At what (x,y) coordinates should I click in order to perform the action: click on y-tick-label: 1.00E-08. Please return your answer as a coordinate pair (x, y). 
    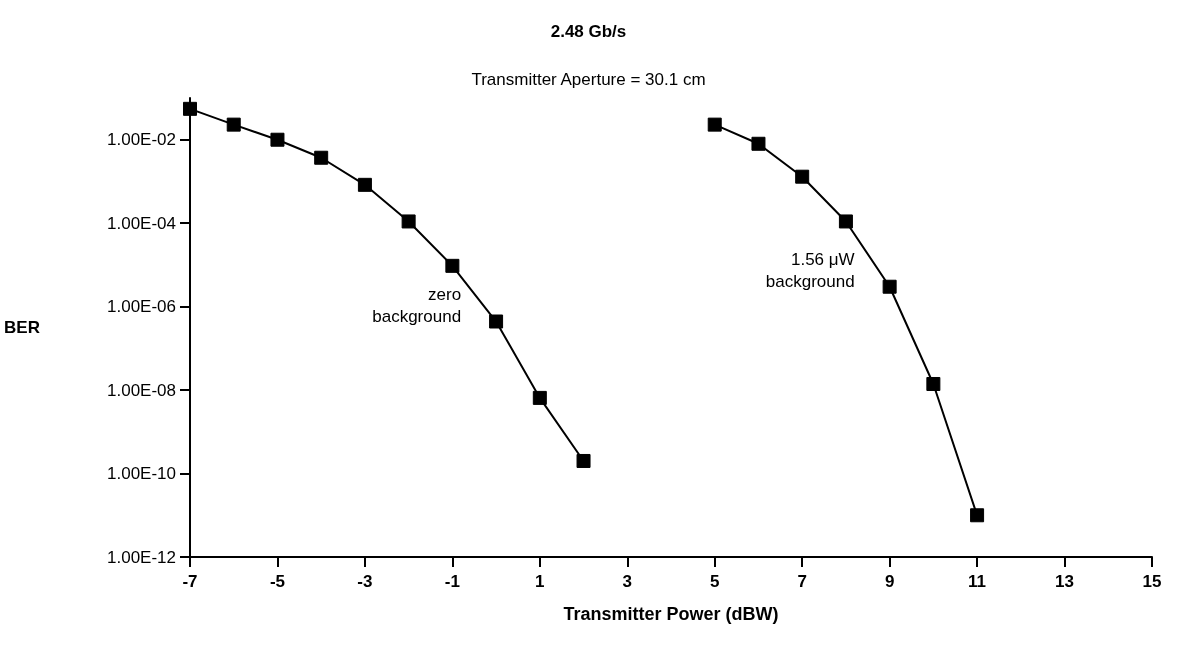
    Looking at the image, I should click on (141, 390).